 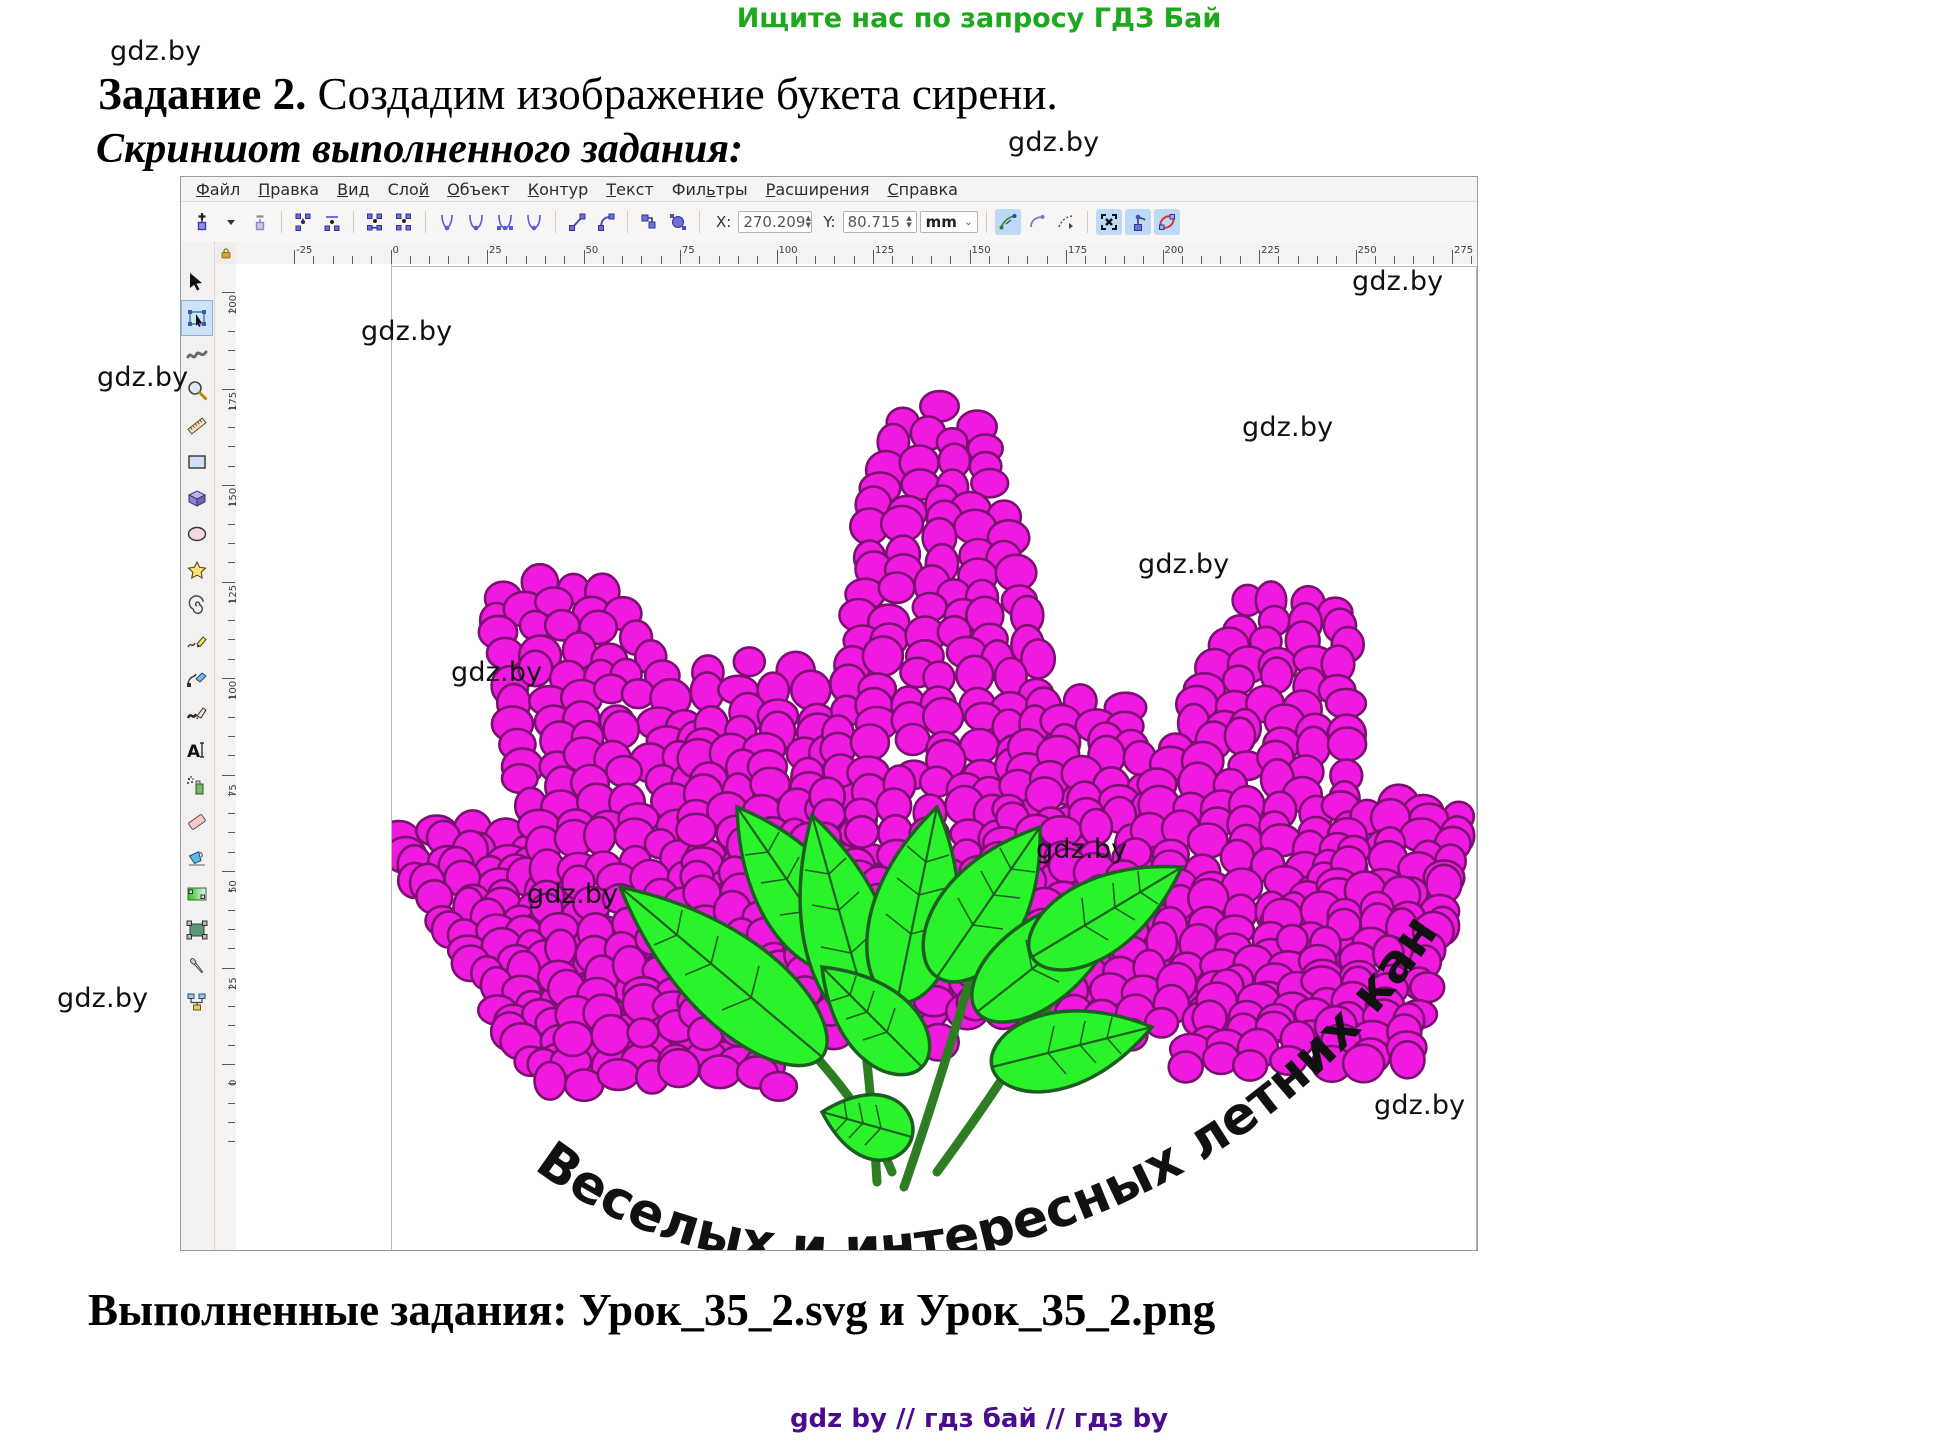 I want to click on delete-segment-icon, so click(x=404, y=222).